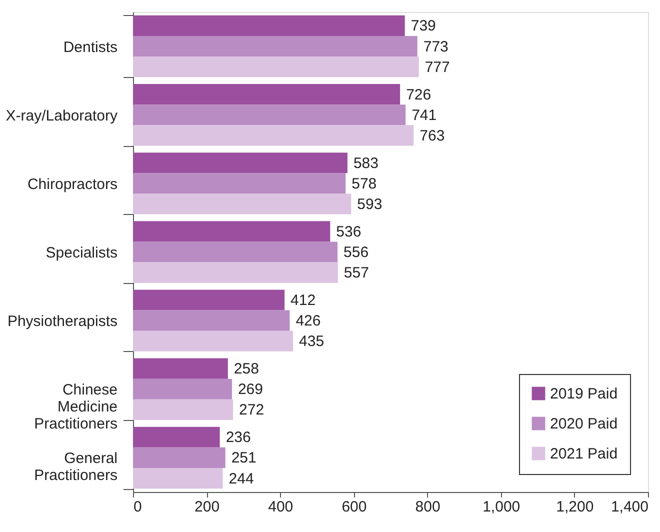 The height and width of the screenshot is (532, 660). Describe the element at coordinates (281, 507) in the screenshot. I see `x-tick-label: 400` at that location.